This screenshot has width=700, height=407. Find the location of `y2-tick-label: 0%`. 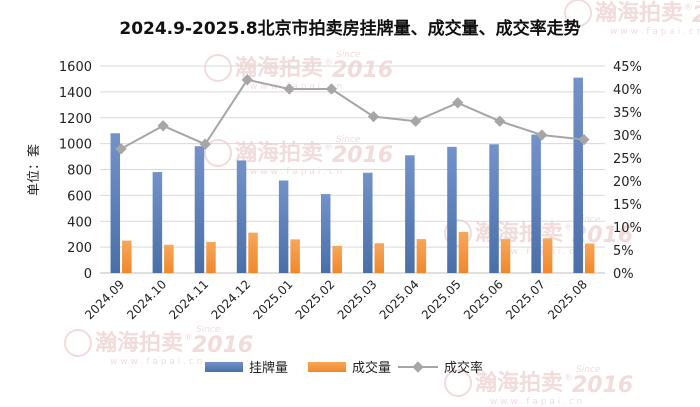

y2-tick-label: 0% is located at coordinates (623, 274).